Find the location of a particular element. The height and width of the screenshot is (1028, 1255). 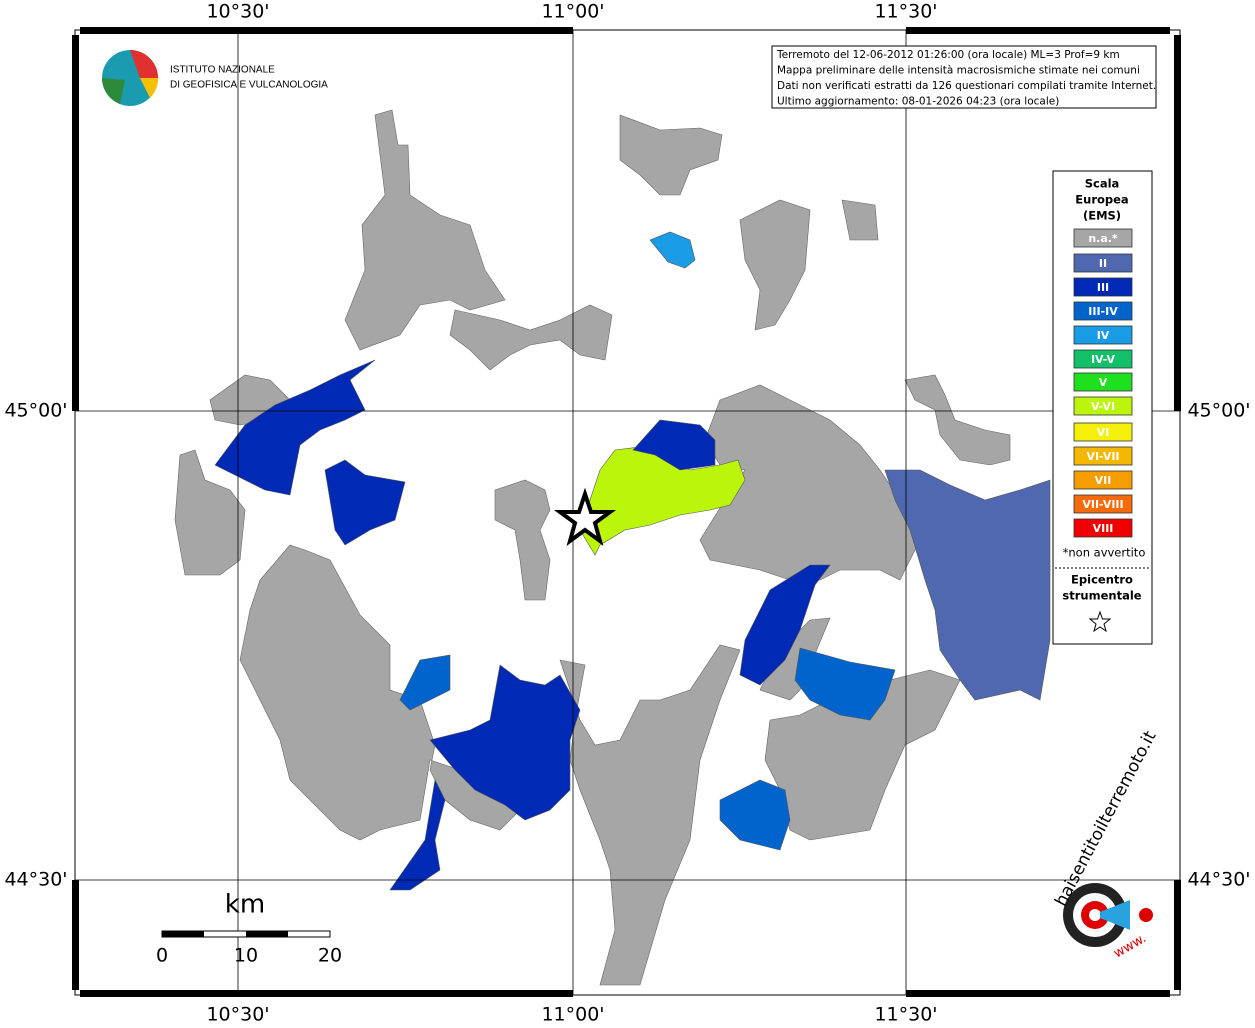

legend-label: VI-VII is located at coordinates (1102, 456).